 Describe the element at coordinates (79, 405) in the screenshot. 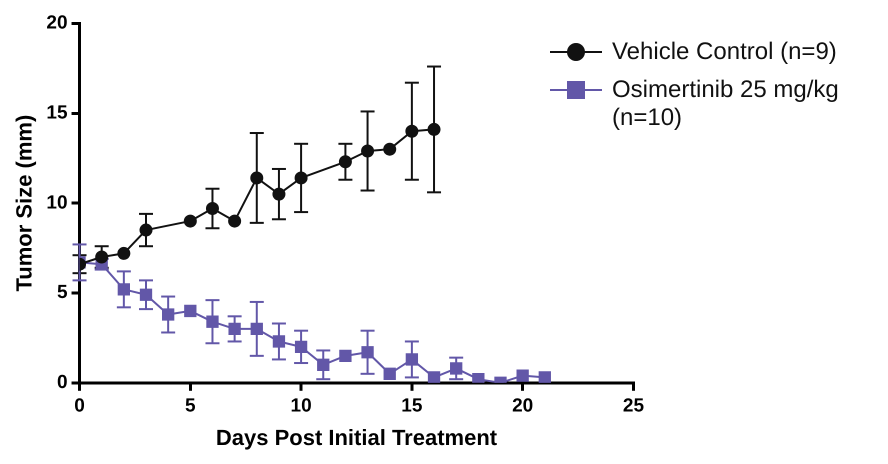

I see `x-tick-label: 0` at that location.